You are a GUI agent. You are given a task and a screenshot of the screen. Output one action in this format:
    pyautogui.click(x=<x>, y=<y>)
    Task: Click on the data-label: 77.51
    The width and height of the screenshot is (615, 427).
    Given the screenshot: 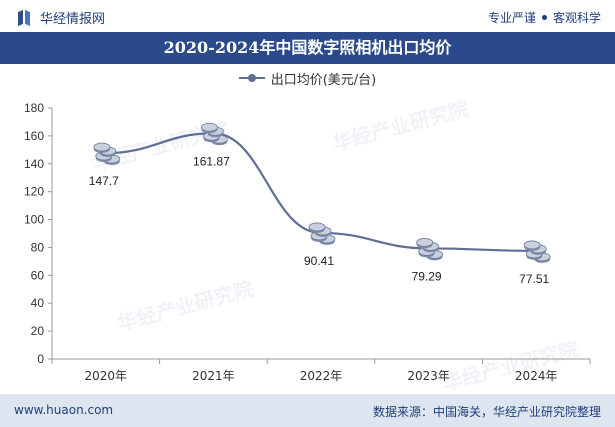 What is the action you would take?
    pyautogui.click(x=534, y=279)
    